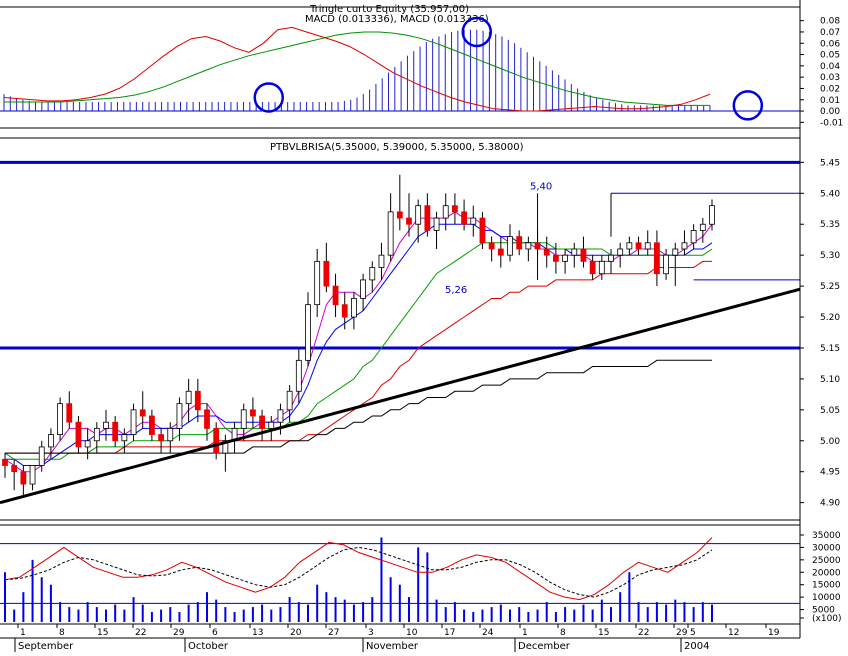 This screenshot has height=656, width=848. Describe the element at coordinates (488, 633) in the screenshot. I see `date-tick-label: 24` at that location.